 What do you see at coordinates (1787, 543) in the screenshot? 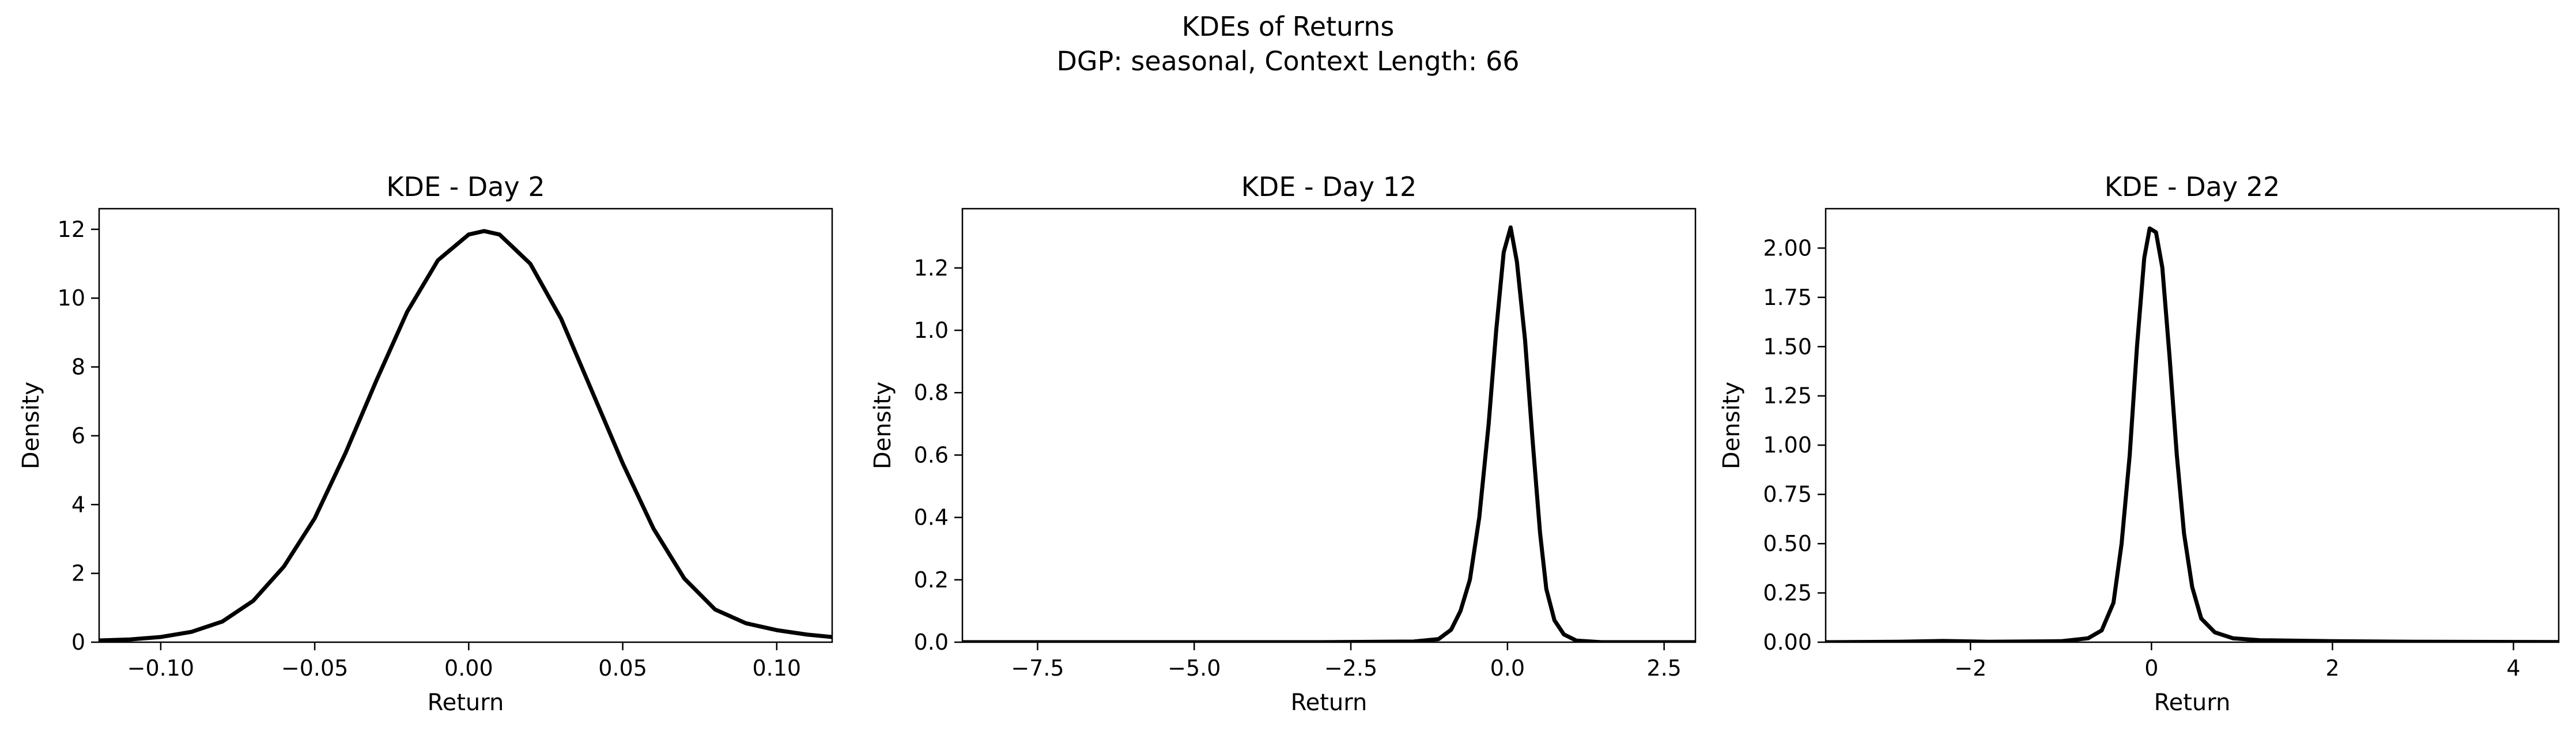
I see `y-tick-label: 0.50` at bounding box center [1787, 543].